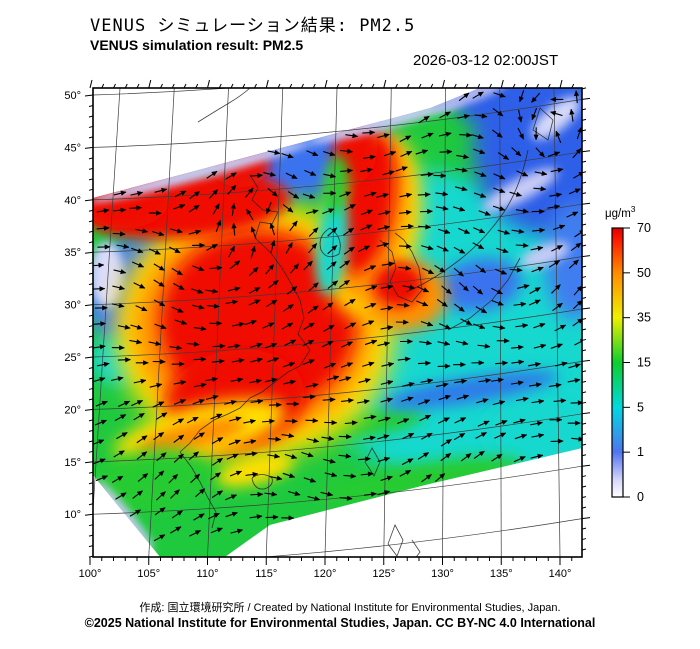 This screenshot has width=700, height=649. Describe the element at coordinates (628, 354) in the screenshot. I see `colorbar: 70 50 35 15 5 1 0 μg/m3` at that location.